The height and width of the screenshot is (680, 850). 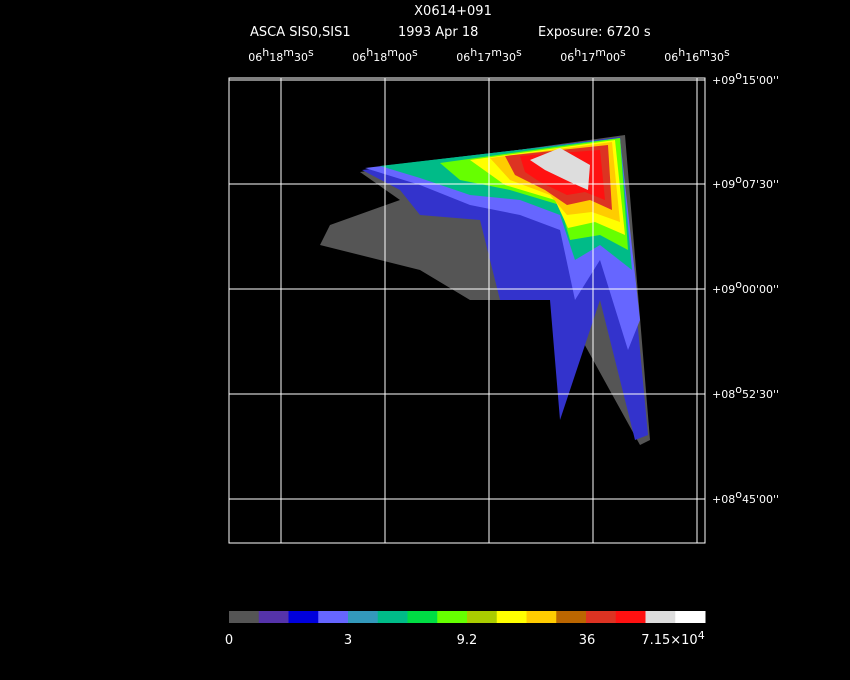 I want to click on dec-label-part: 45'00'', so click(x=760, y=499).